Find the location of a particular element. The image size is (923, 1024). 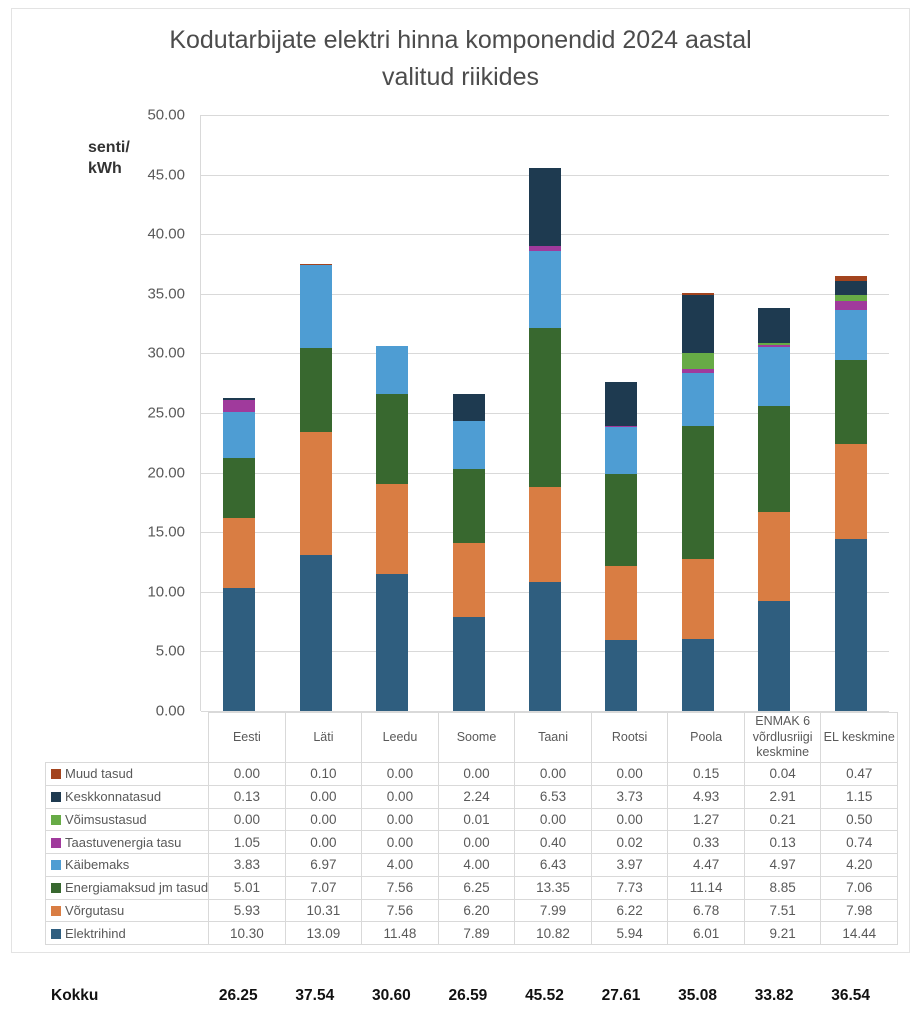

value-cell-v-imsustasud-rootsi: 0.00 is located at coordinates (629, 819).